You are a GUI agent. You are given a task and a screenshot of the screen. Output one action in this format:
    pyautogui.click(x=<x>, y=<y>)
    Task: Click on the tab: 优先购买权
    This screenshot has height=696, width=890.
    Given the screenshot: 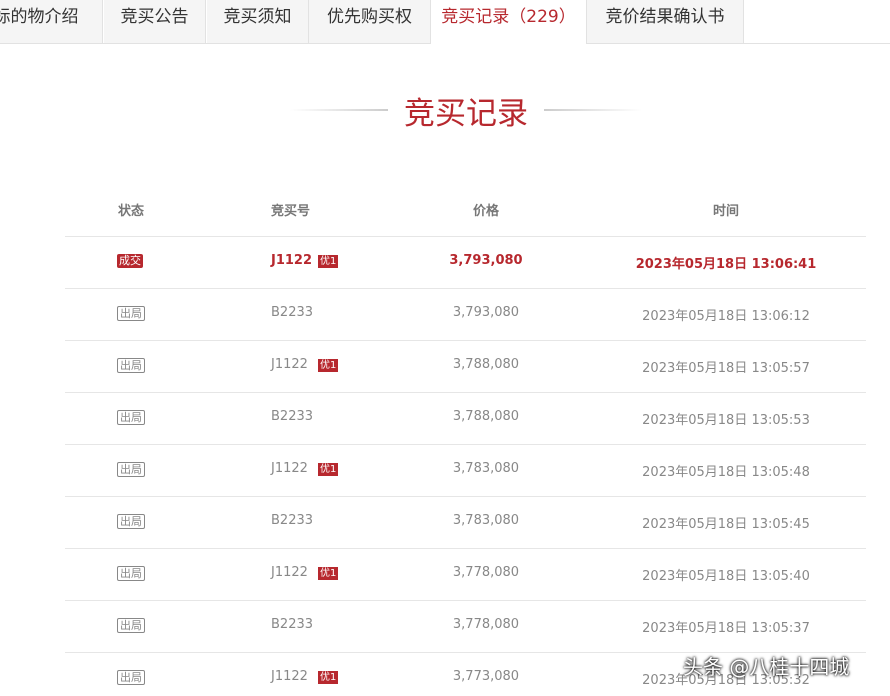 What is the action you would take?
    pyautogui.click(x=370, y=21)
    